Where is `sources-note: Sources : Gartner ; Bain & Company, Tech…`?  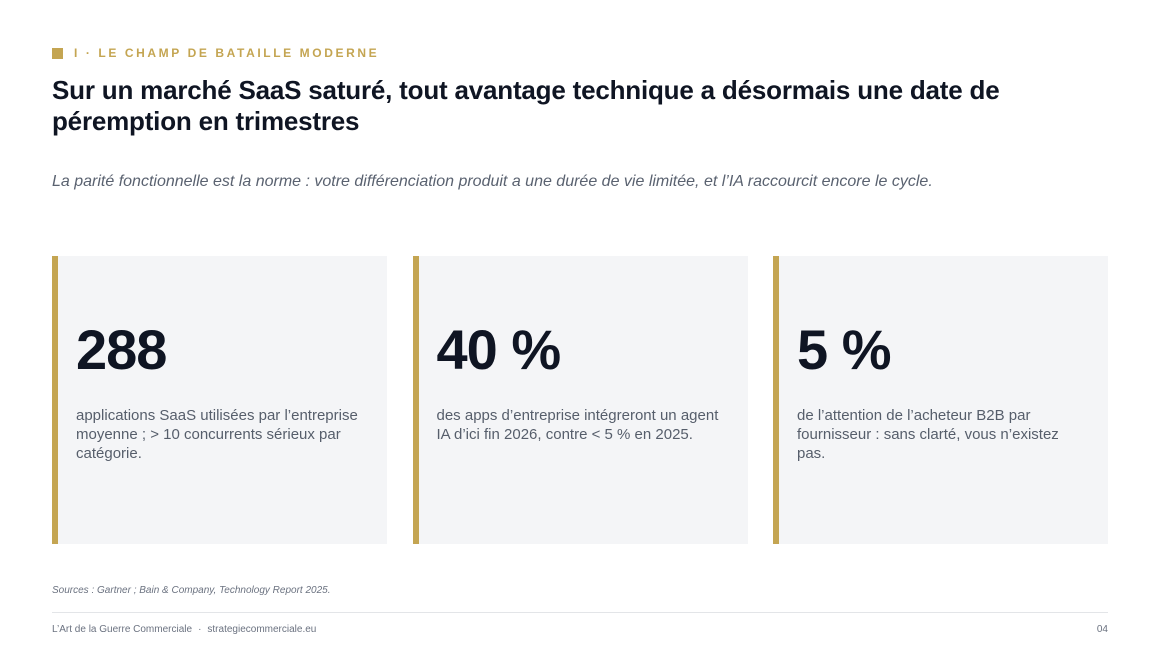 sources-note: Sources : Gartner ; Bain & Company, Tech… is located at coordinates (191, 590).